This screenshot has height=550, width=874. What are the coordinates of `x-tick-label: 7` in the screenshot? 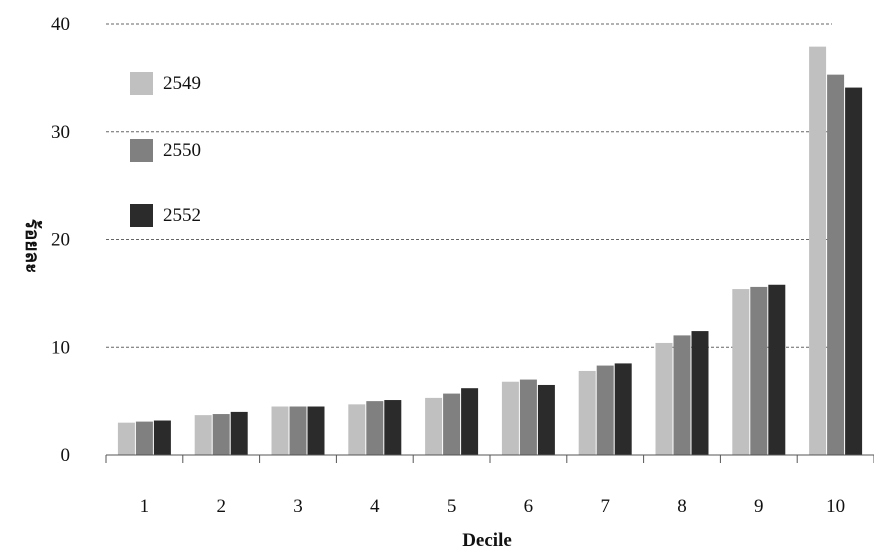 It's located at (605, 506).